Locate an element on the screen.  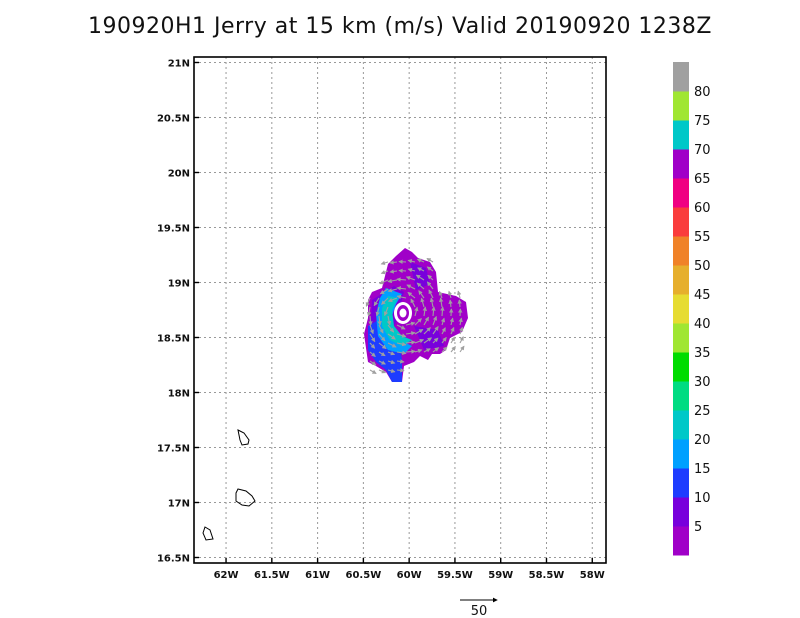
colorbar-label: 10 is located at coordinates (702, 498).